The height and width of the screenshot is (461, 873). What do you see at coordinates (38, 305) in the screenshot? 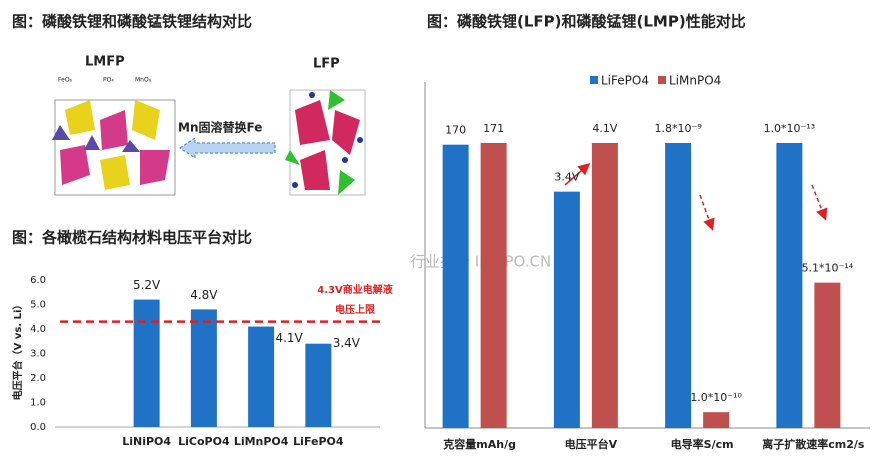
I see `y-tick-label: 5.0` at bounding box center [38, 305].